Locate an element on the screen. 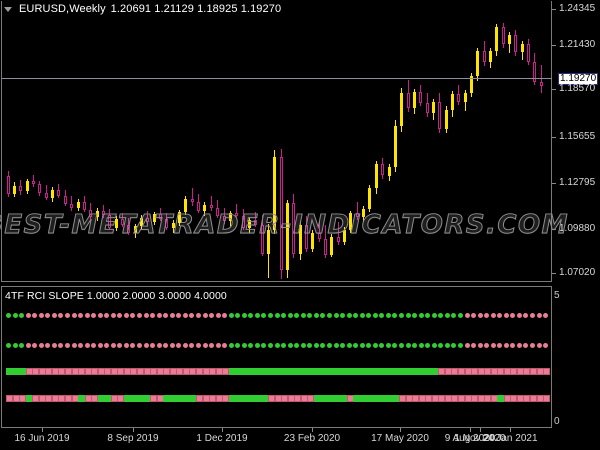 This screenshot has width=600, height=450. price-axis-tick: 1.07020 is located at coordinates (576, 273).